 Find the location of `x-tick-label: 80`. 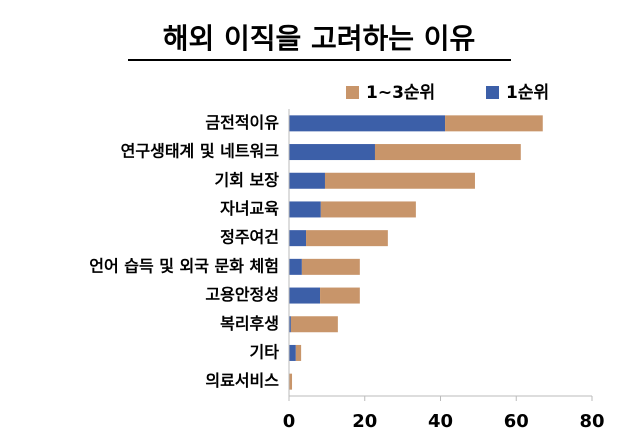

x-tick-label: 80 is located at coordinates (591, 421).